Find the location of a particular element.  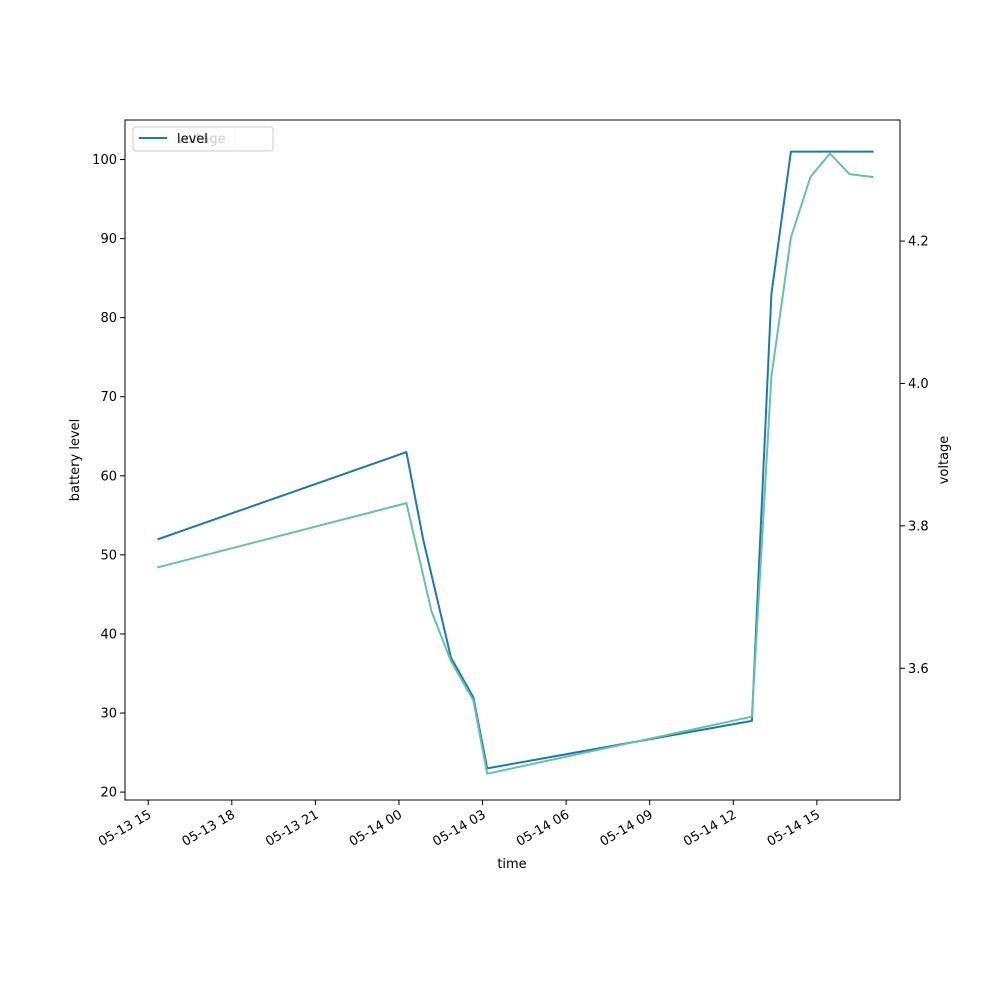

right-y-tick-label: 3.8 is located at coordinates (918, 526).